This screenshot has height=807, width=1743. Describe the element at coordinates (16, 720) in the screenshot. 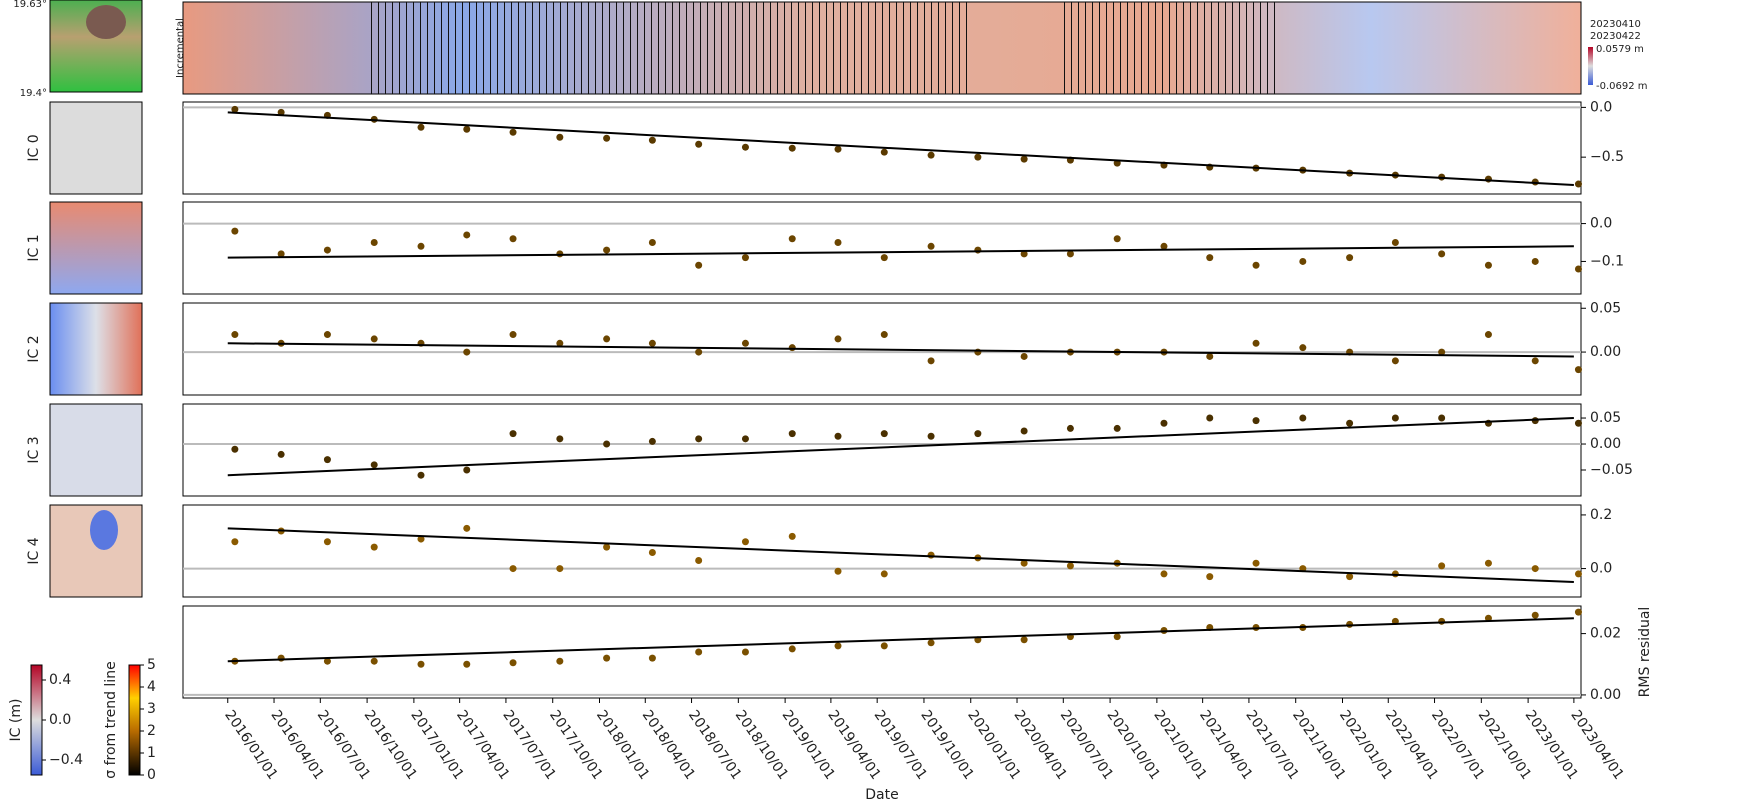

I see `colorbar-label: IC (m)` at that location.